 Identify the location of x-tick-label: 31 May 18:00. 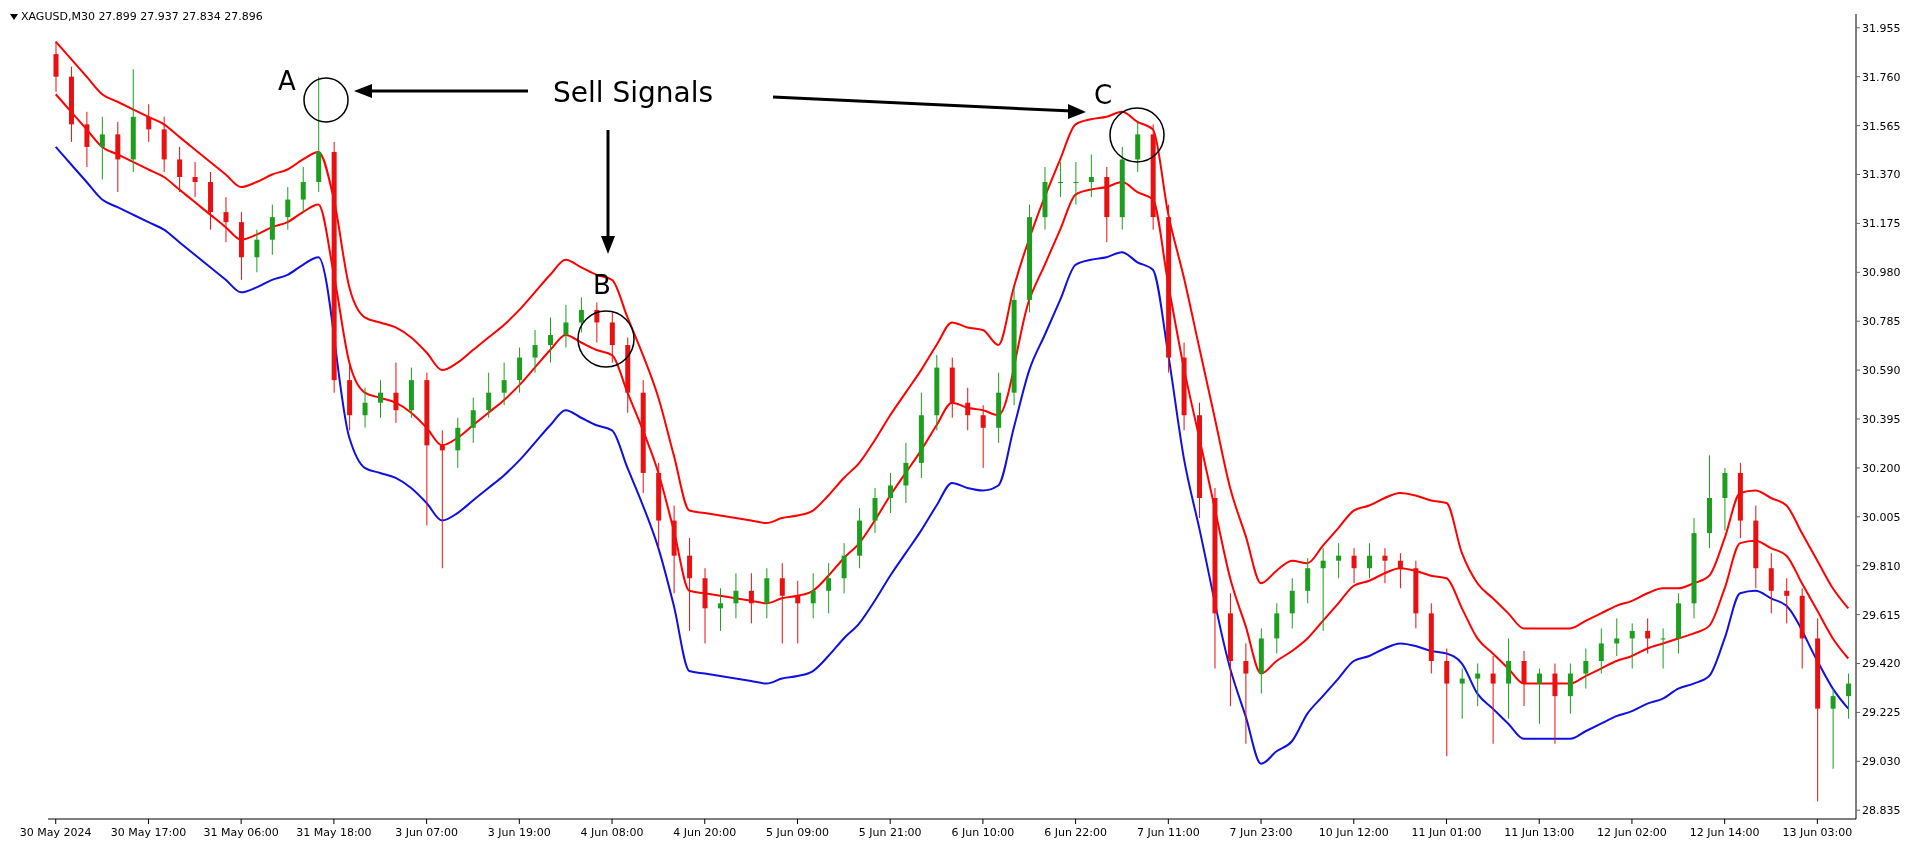
(334, 832).